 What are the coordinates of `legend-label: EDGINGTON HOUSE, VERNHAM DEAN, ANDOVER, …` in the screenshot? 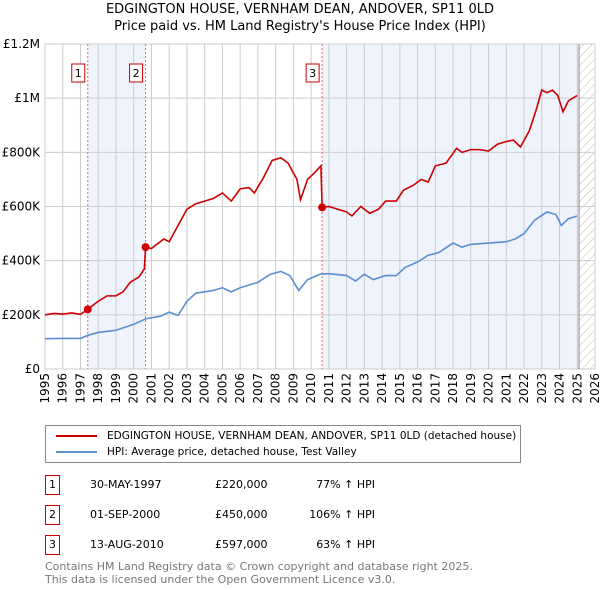 It's located at (312, 436).